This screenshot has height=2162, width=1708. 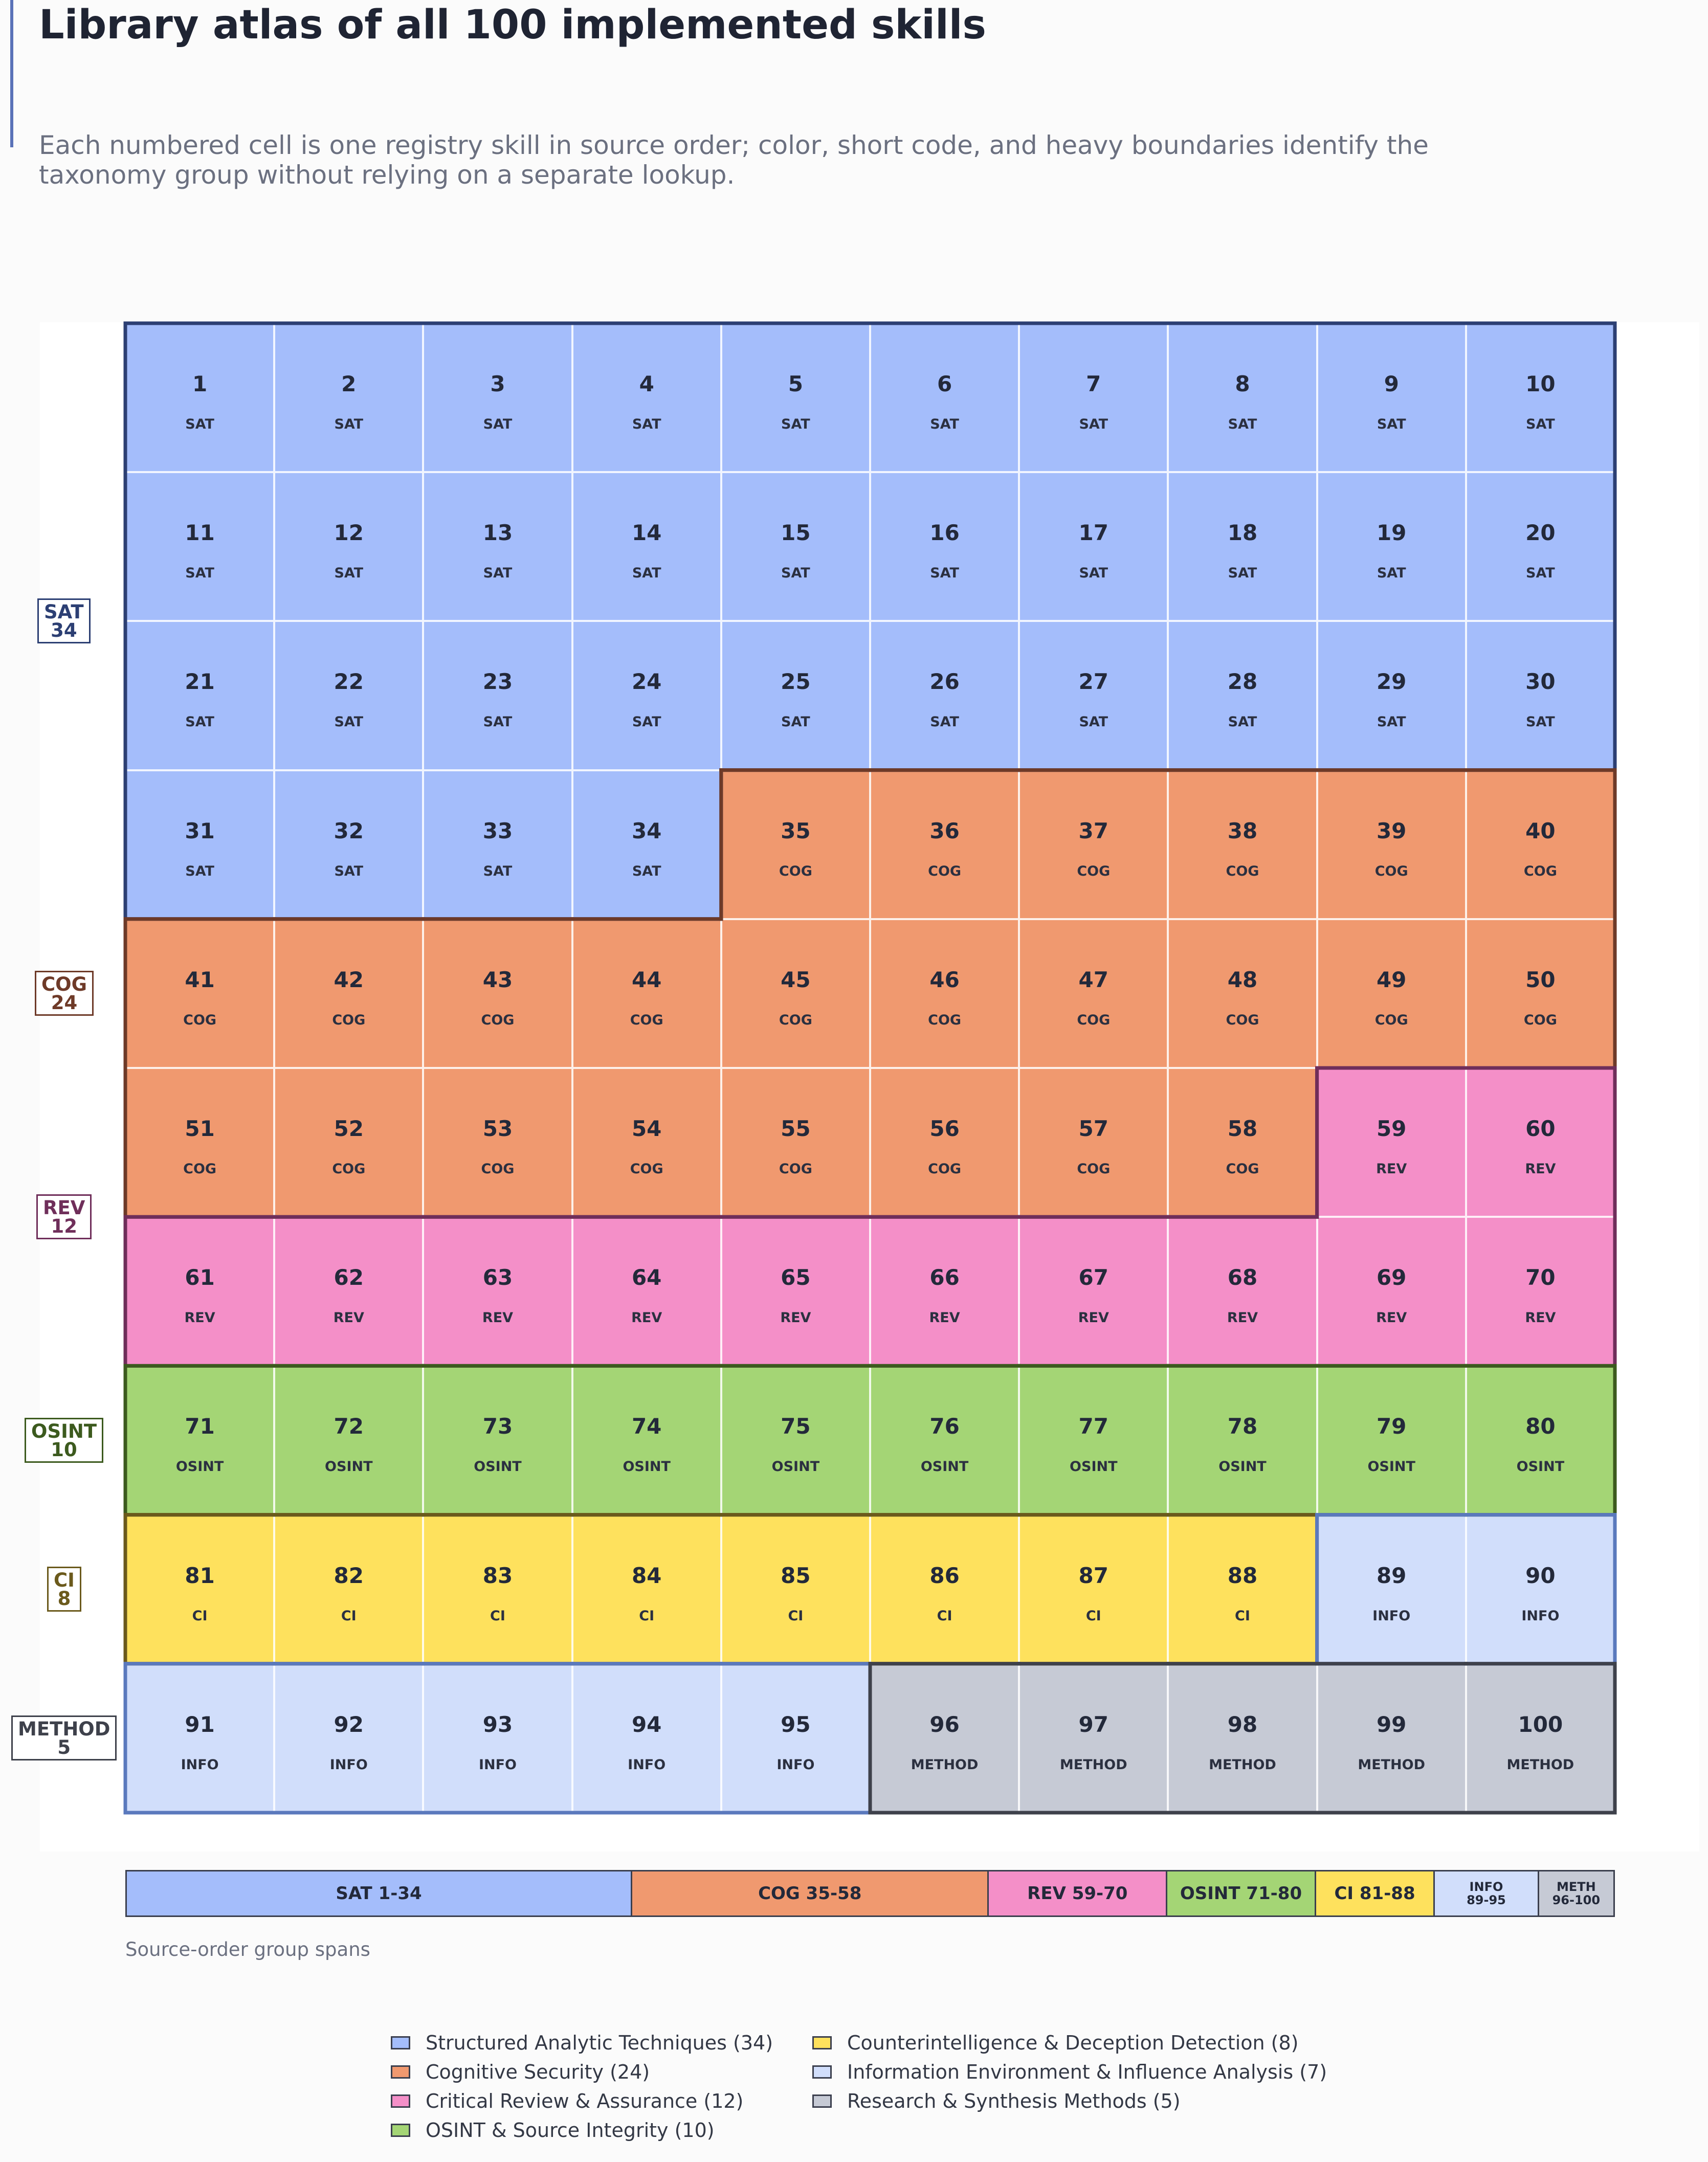 What do you see at coordinates (1242, 1441) in the screenshot?
I see `skill-cell: 78 OSINT` at bounding box center [1242, 1441].